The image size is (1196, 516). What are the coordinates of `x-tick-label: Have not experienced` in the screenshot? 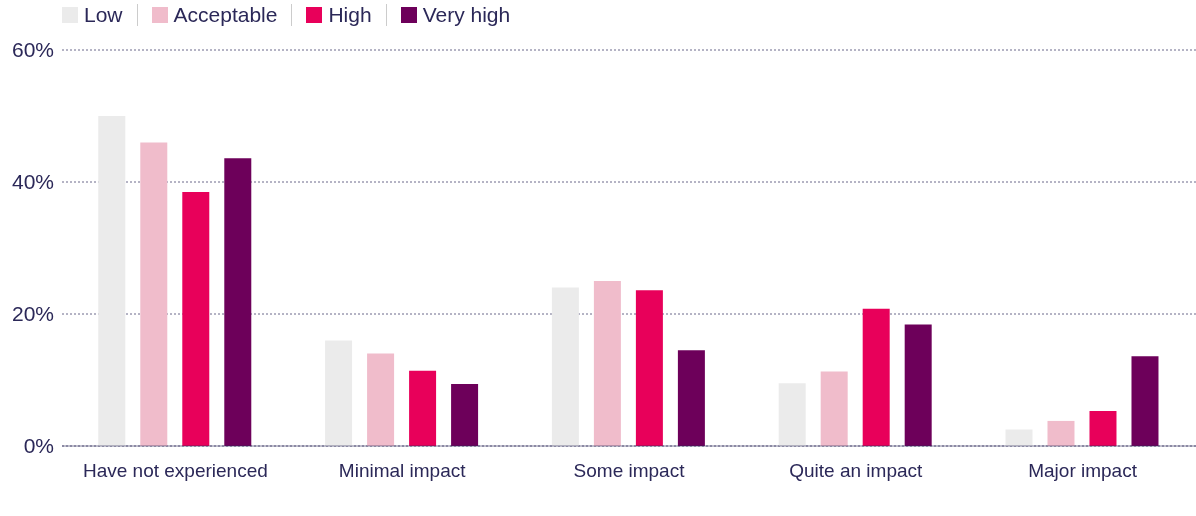 It's located at (175, 471).